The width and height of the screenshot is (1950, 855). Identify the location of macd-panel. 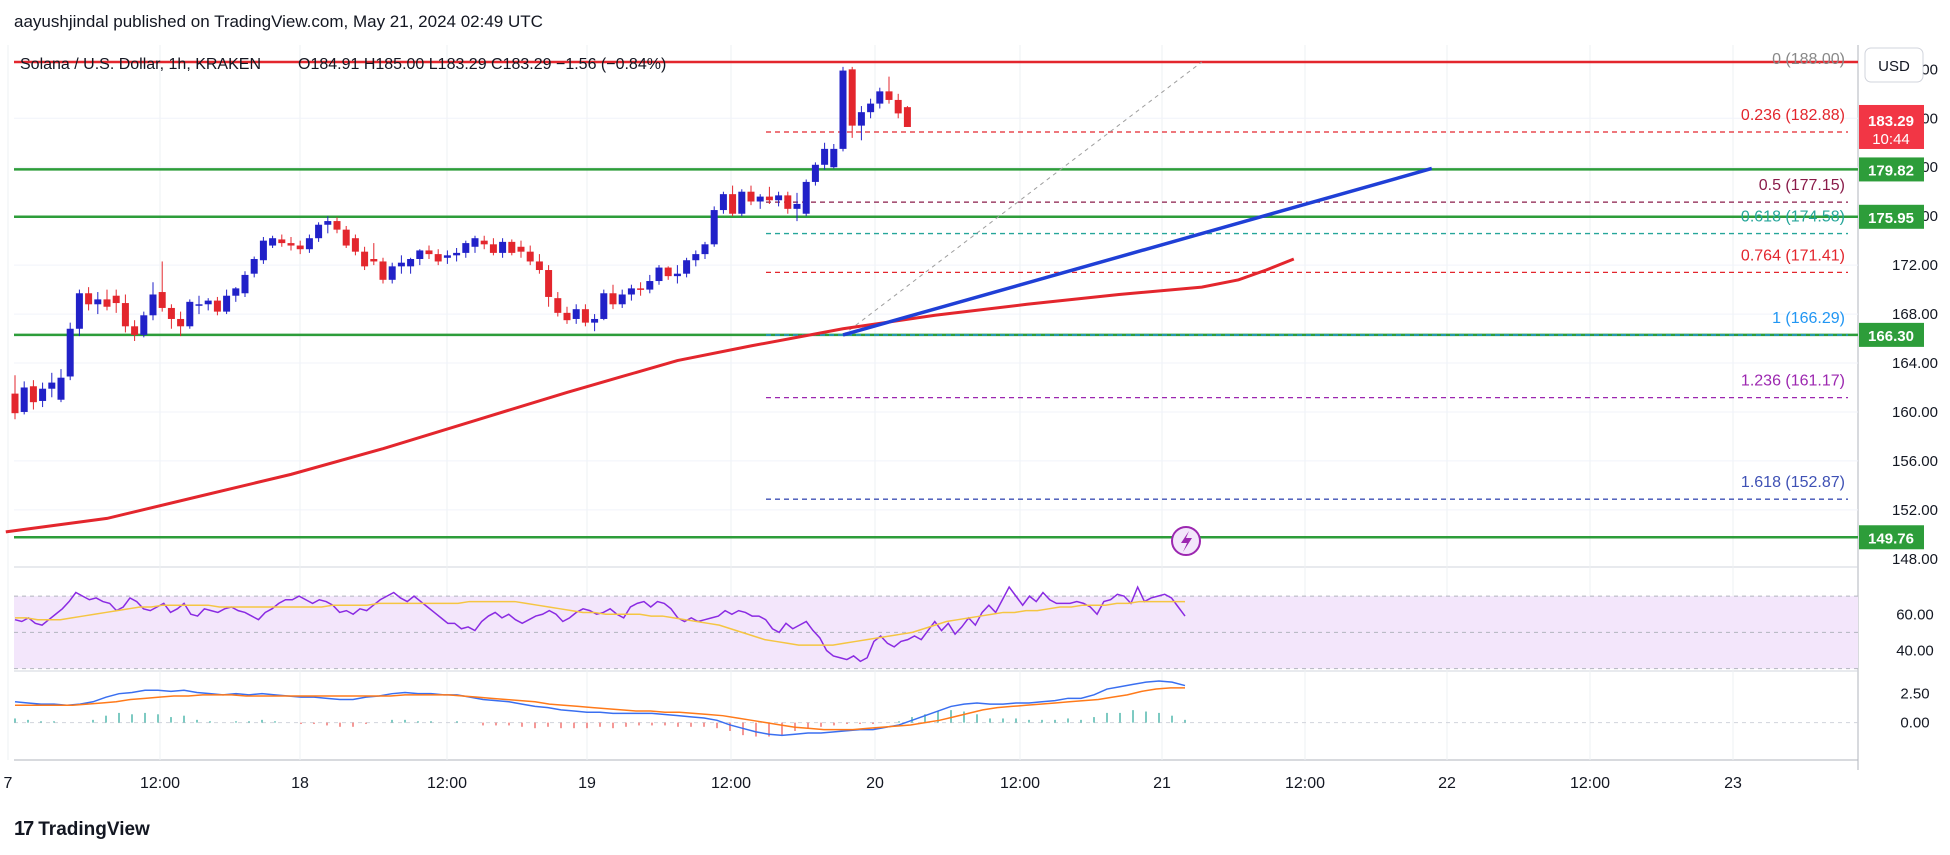
(936, 708).